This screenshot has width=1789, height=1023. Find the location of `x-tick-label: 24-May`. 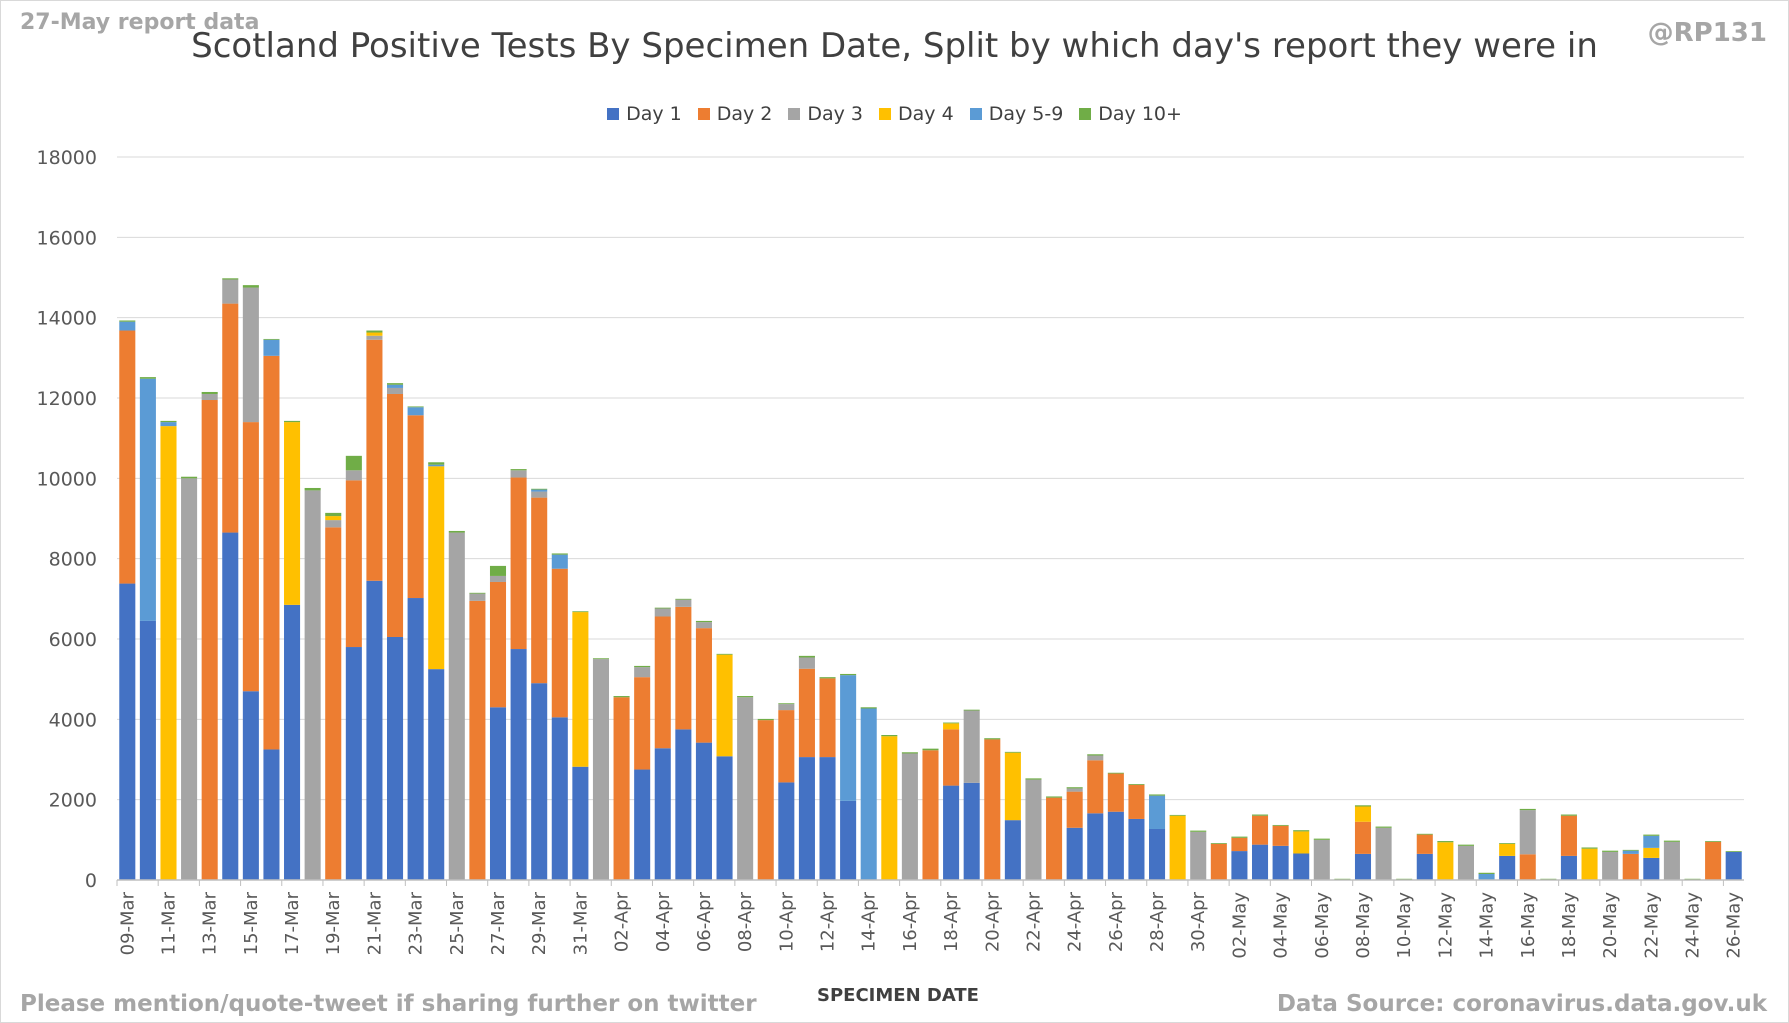

x-tick-label: 24-May is located at coordinates (1693, 925).